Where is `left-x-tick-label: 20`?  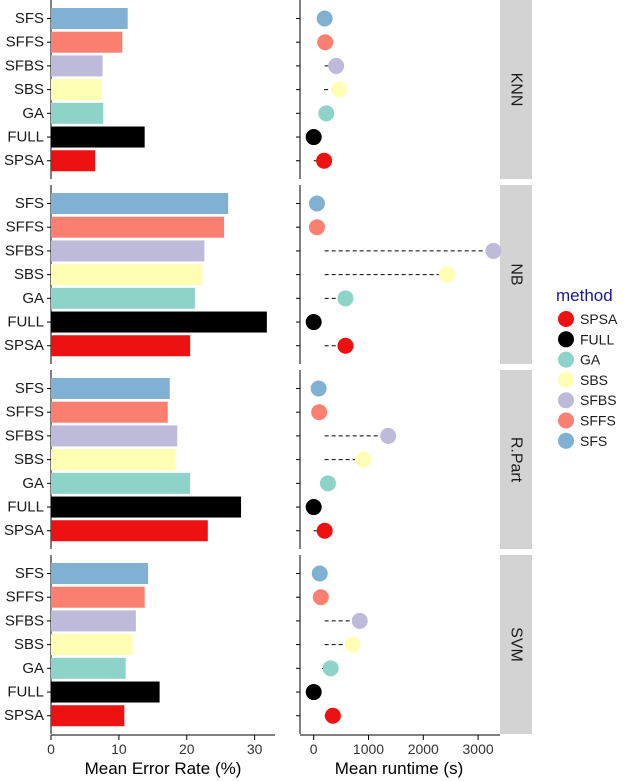 left-x-tick-label: 20 is located at coordinates (187, 749).